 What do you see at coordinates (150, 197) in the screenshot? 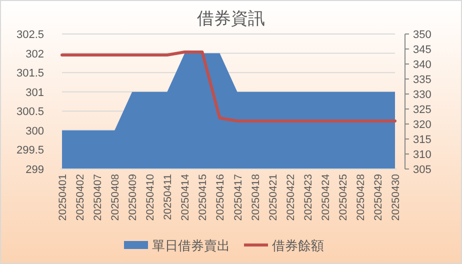
I see `x-tick-label: 20250410` at bounding box center [150, 197].